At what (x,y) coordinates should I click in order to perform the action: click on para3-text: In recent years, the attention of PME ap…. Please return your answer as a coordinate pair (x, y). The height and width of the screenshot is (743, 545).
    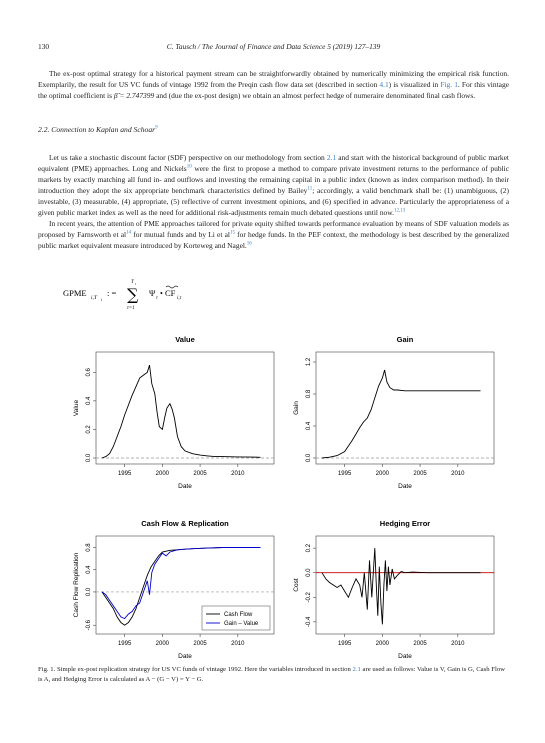
    Looking at the image, I should click on (273, 229).